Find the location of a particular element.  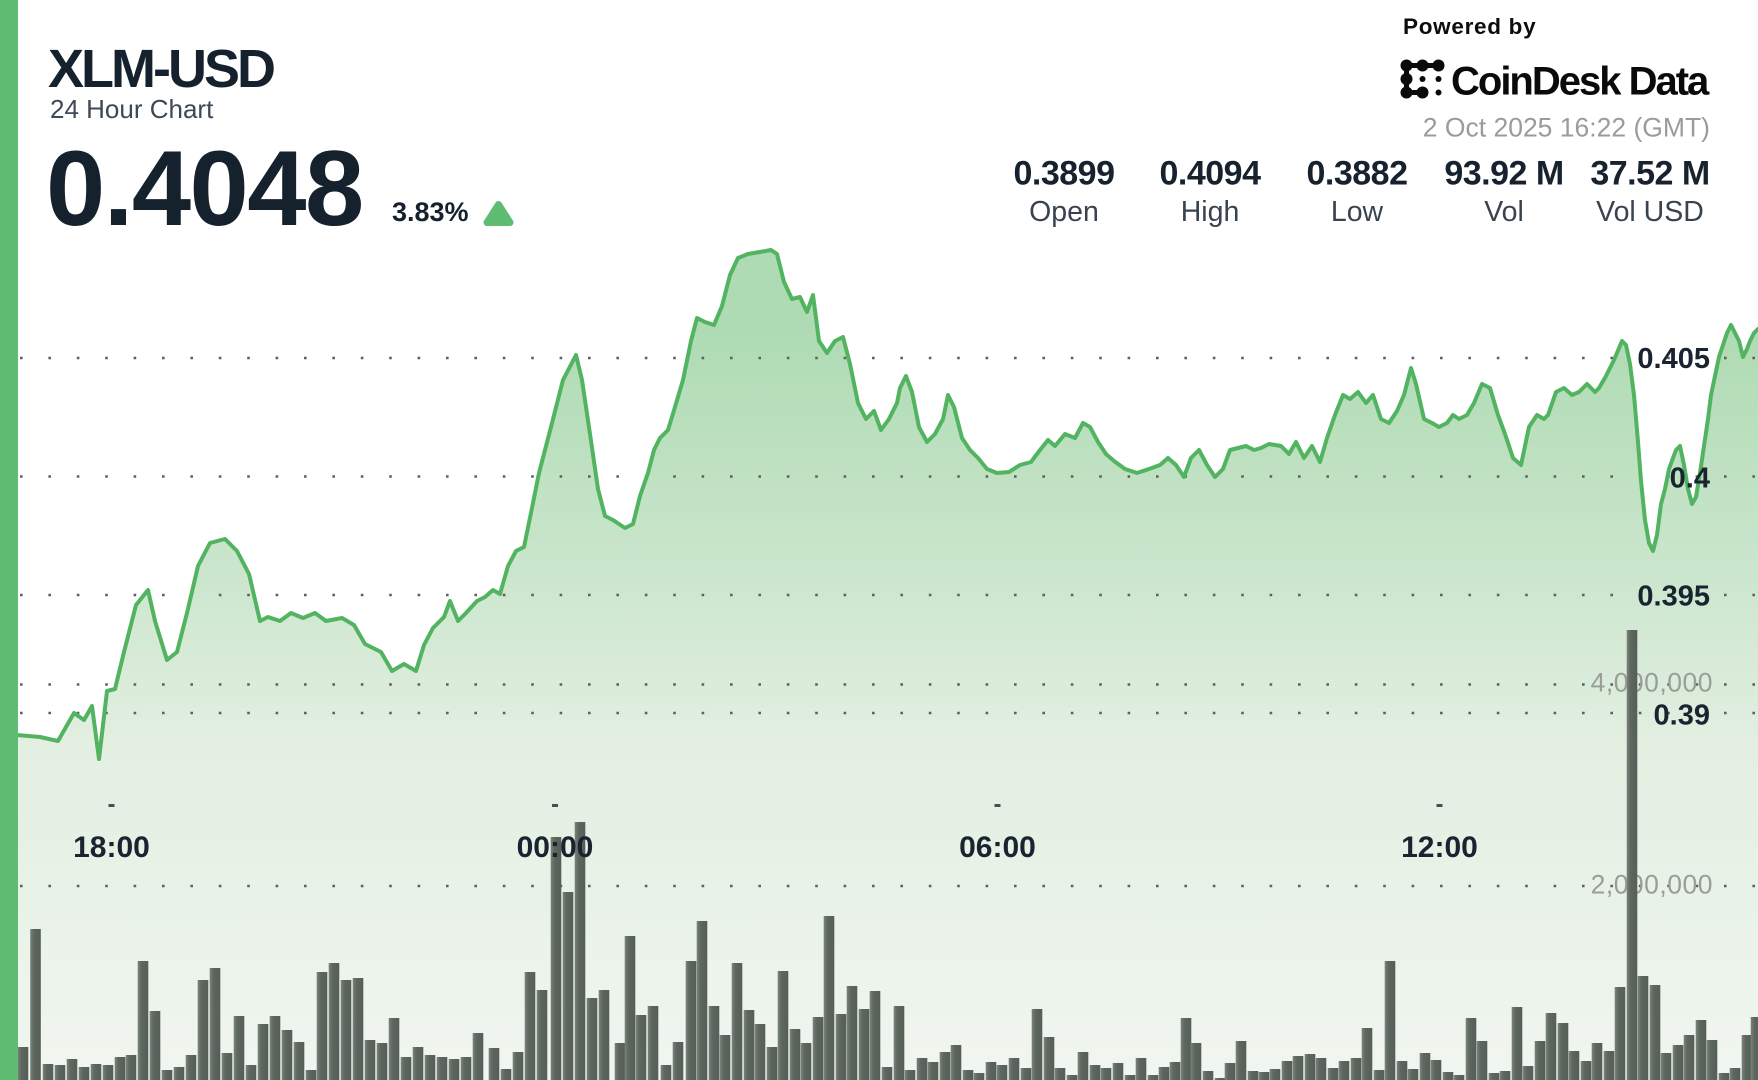

svg-text: Vol is located at coordinates (1504, 212).